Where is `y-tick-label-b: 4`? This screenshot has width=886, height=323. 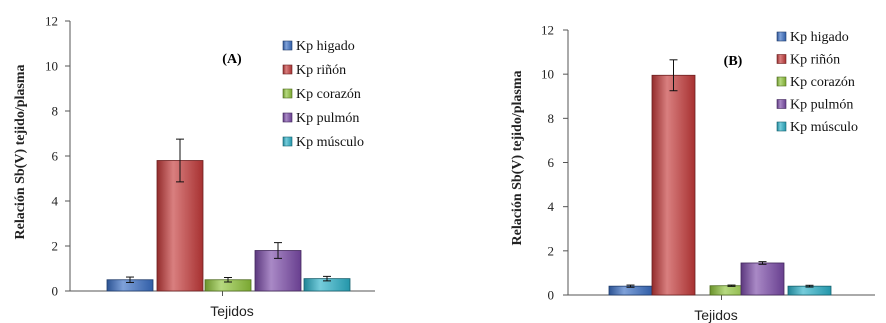
y-tick-label-b: 4 is located at coordinates (551, 206).